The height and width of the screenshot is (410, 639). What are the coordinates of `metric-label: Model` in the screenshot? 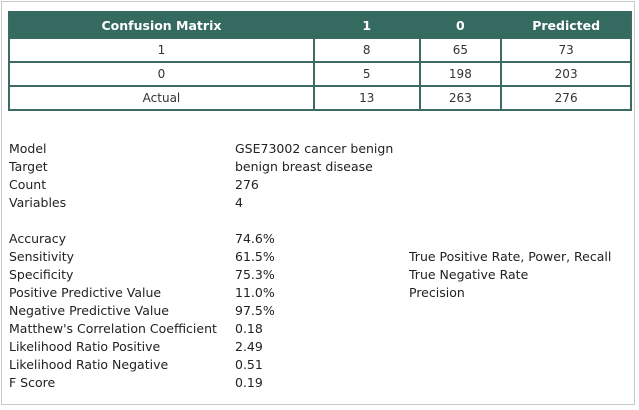 It's located at (28, 148).